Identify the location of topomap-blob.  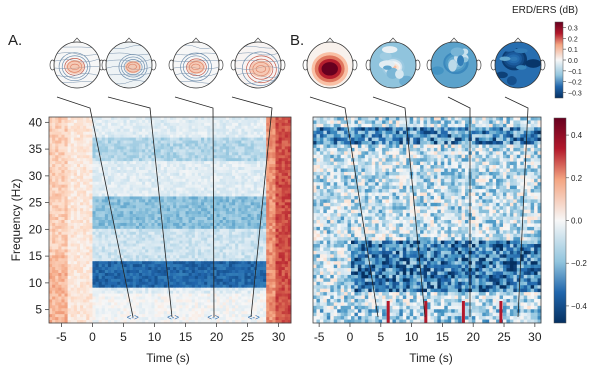
(261, 69).